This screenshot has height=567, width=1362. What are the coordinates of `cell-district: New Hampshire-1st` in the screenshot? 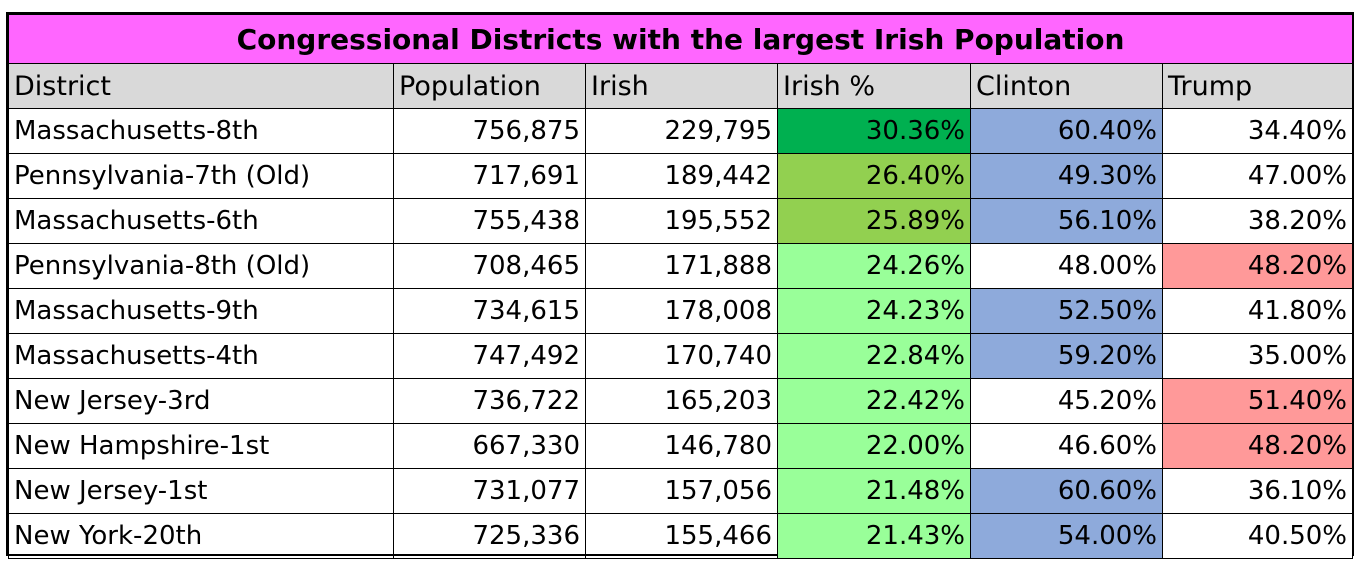 It's located at (201, 446).